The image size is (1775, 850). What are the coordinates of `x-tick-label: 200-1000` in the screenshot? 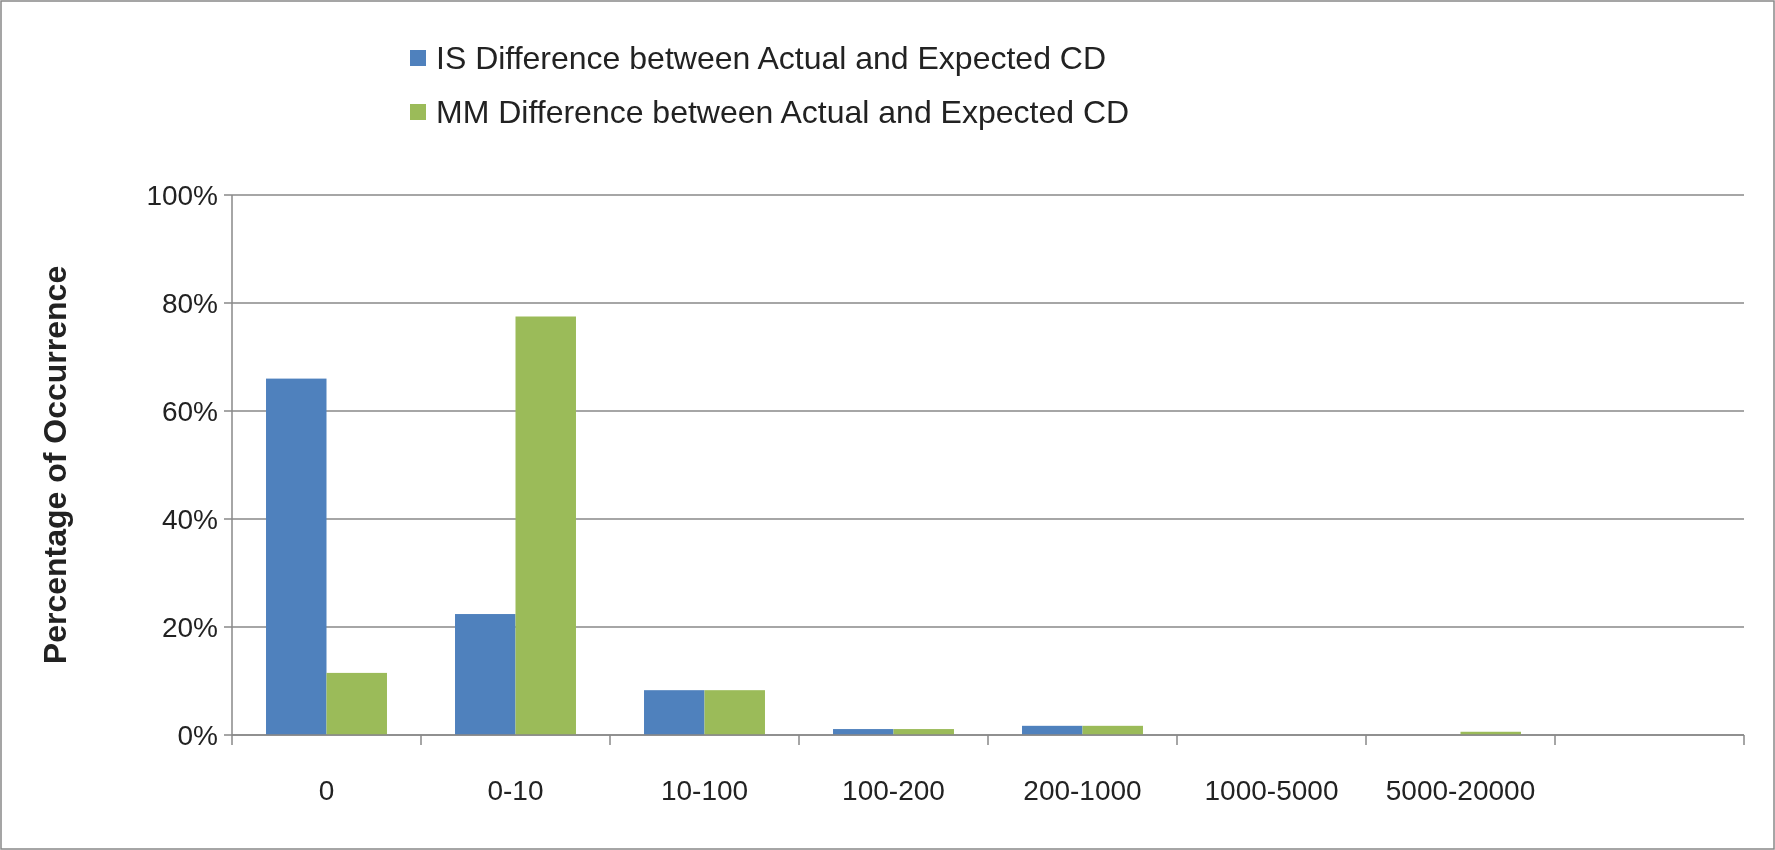 It's located at (1082, 790).